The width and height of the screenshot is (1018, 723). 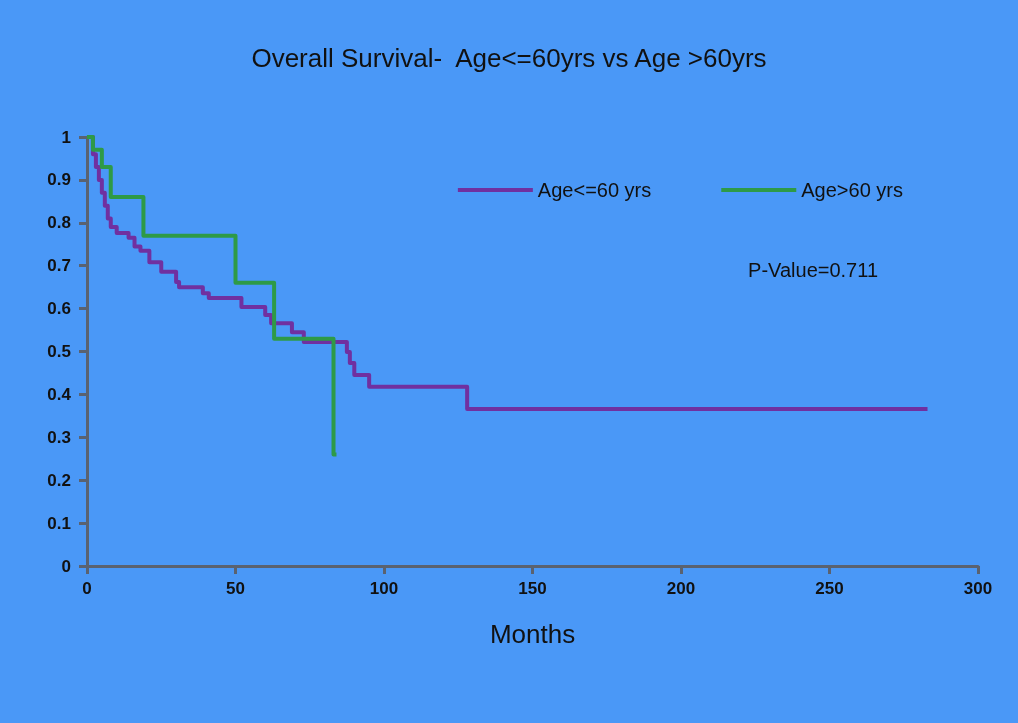 What do you see at coordinates (509, 58) in the screenshot?
I see `chart-title: Overall Survival- Age<=60yrs vs Age >60yrs` at bounding box center [509, 58].